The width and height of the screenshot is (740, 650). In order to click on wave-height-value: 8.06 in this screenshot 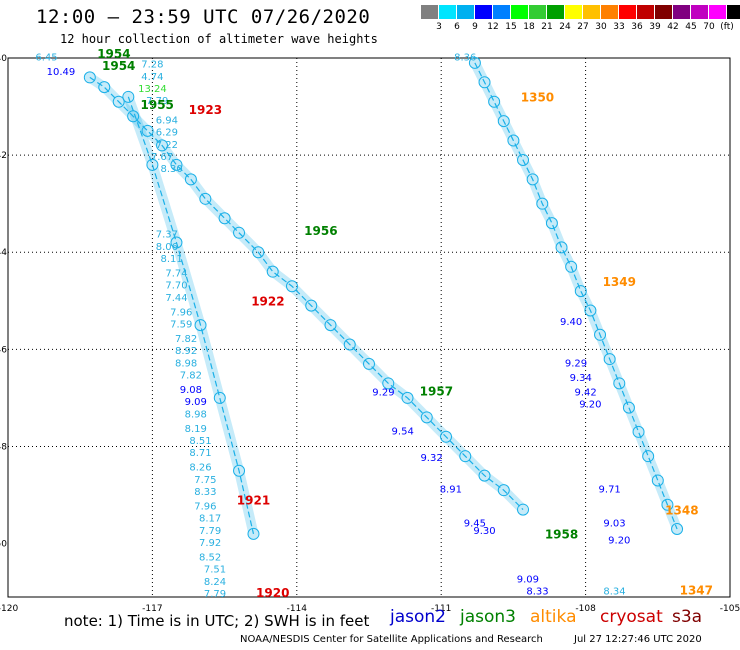, I will do `click(167, 247)`.